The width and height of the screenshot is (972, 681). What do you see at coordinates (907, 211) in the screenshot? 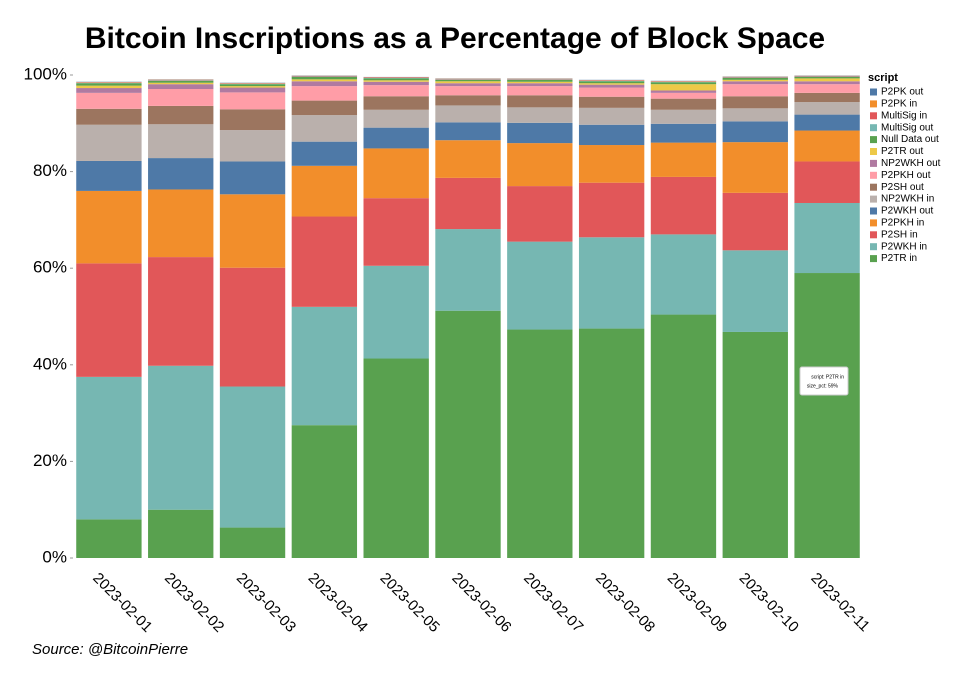
I see `legend-label: P2WKH out` at bounding box center [907, 211].